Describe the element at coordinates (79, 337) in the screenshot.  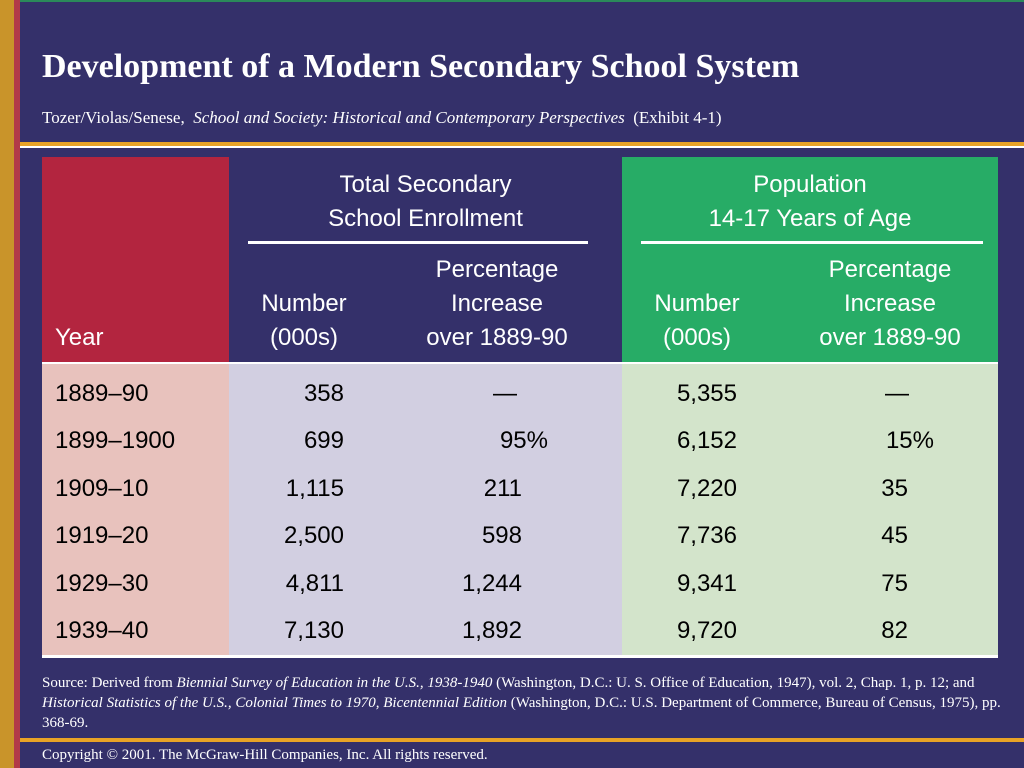
I see `year-column-header: Year` at that location.